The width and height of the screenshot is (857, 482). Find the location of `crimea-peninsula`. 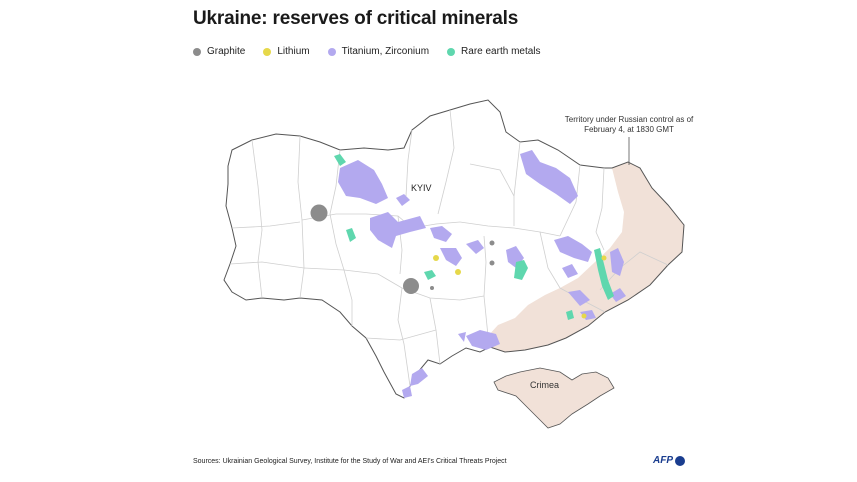

crimea-peninsula is located at coordinates (554, 398).